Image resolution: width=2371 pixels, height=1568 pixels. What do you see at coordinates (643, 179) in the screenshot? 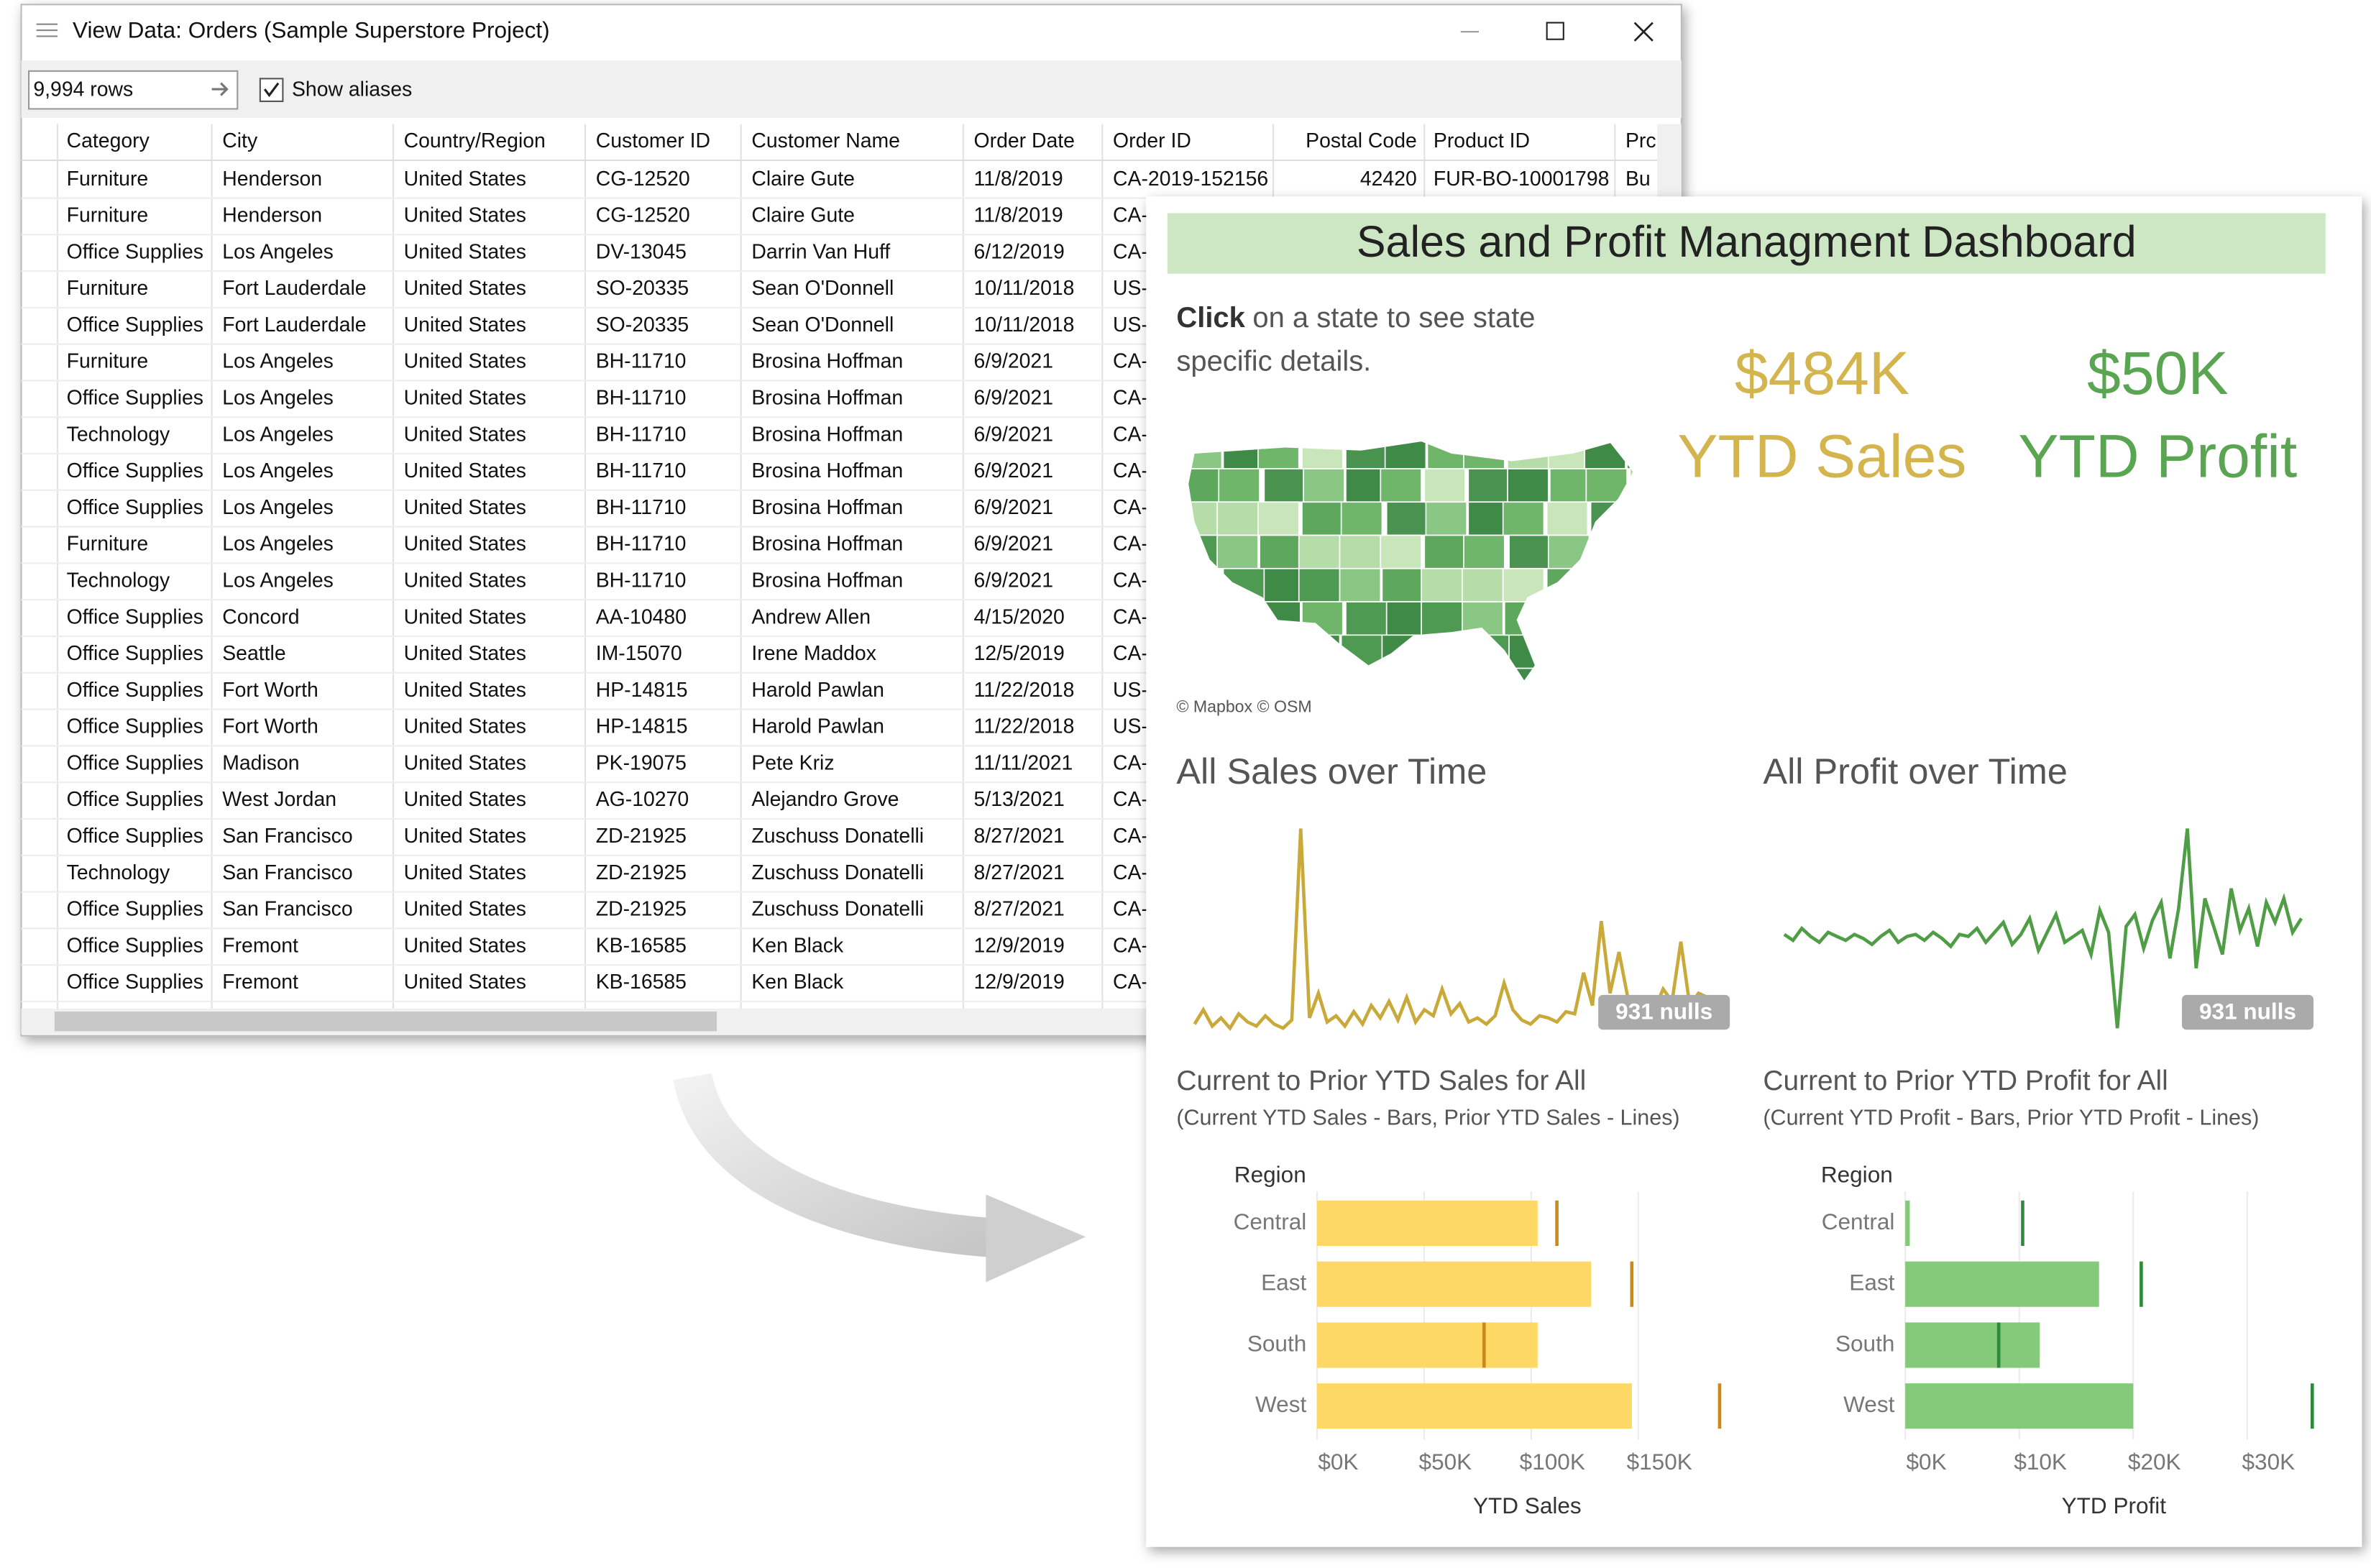
I see `table-cell: CG-12520` at bounding box center [643, 179].